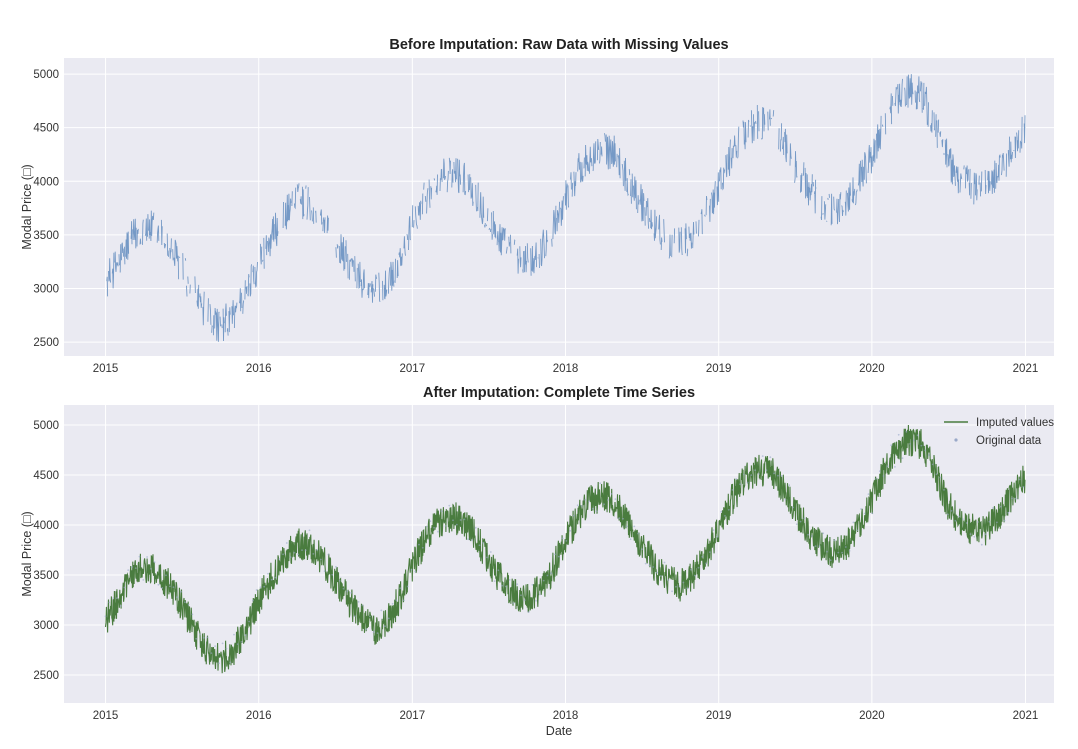  I want to click on x-tick-label: 2019, so click(719, 369).